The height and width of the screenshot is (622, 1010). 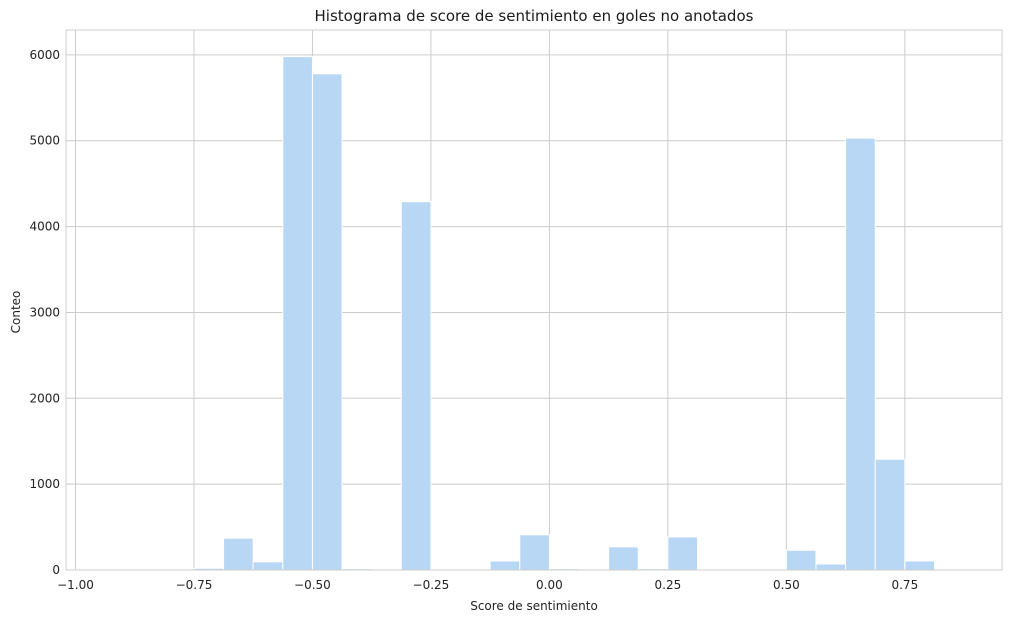 I want to click on x-tick-label: −0.25, so click(x=431, y=585).